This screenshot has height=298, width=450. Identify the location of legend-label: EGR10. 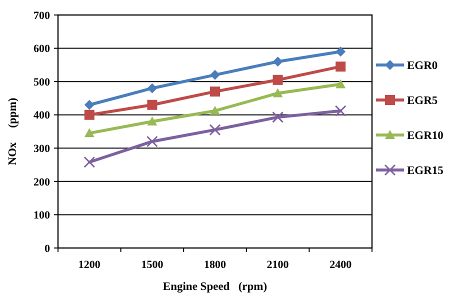
(425, 136).